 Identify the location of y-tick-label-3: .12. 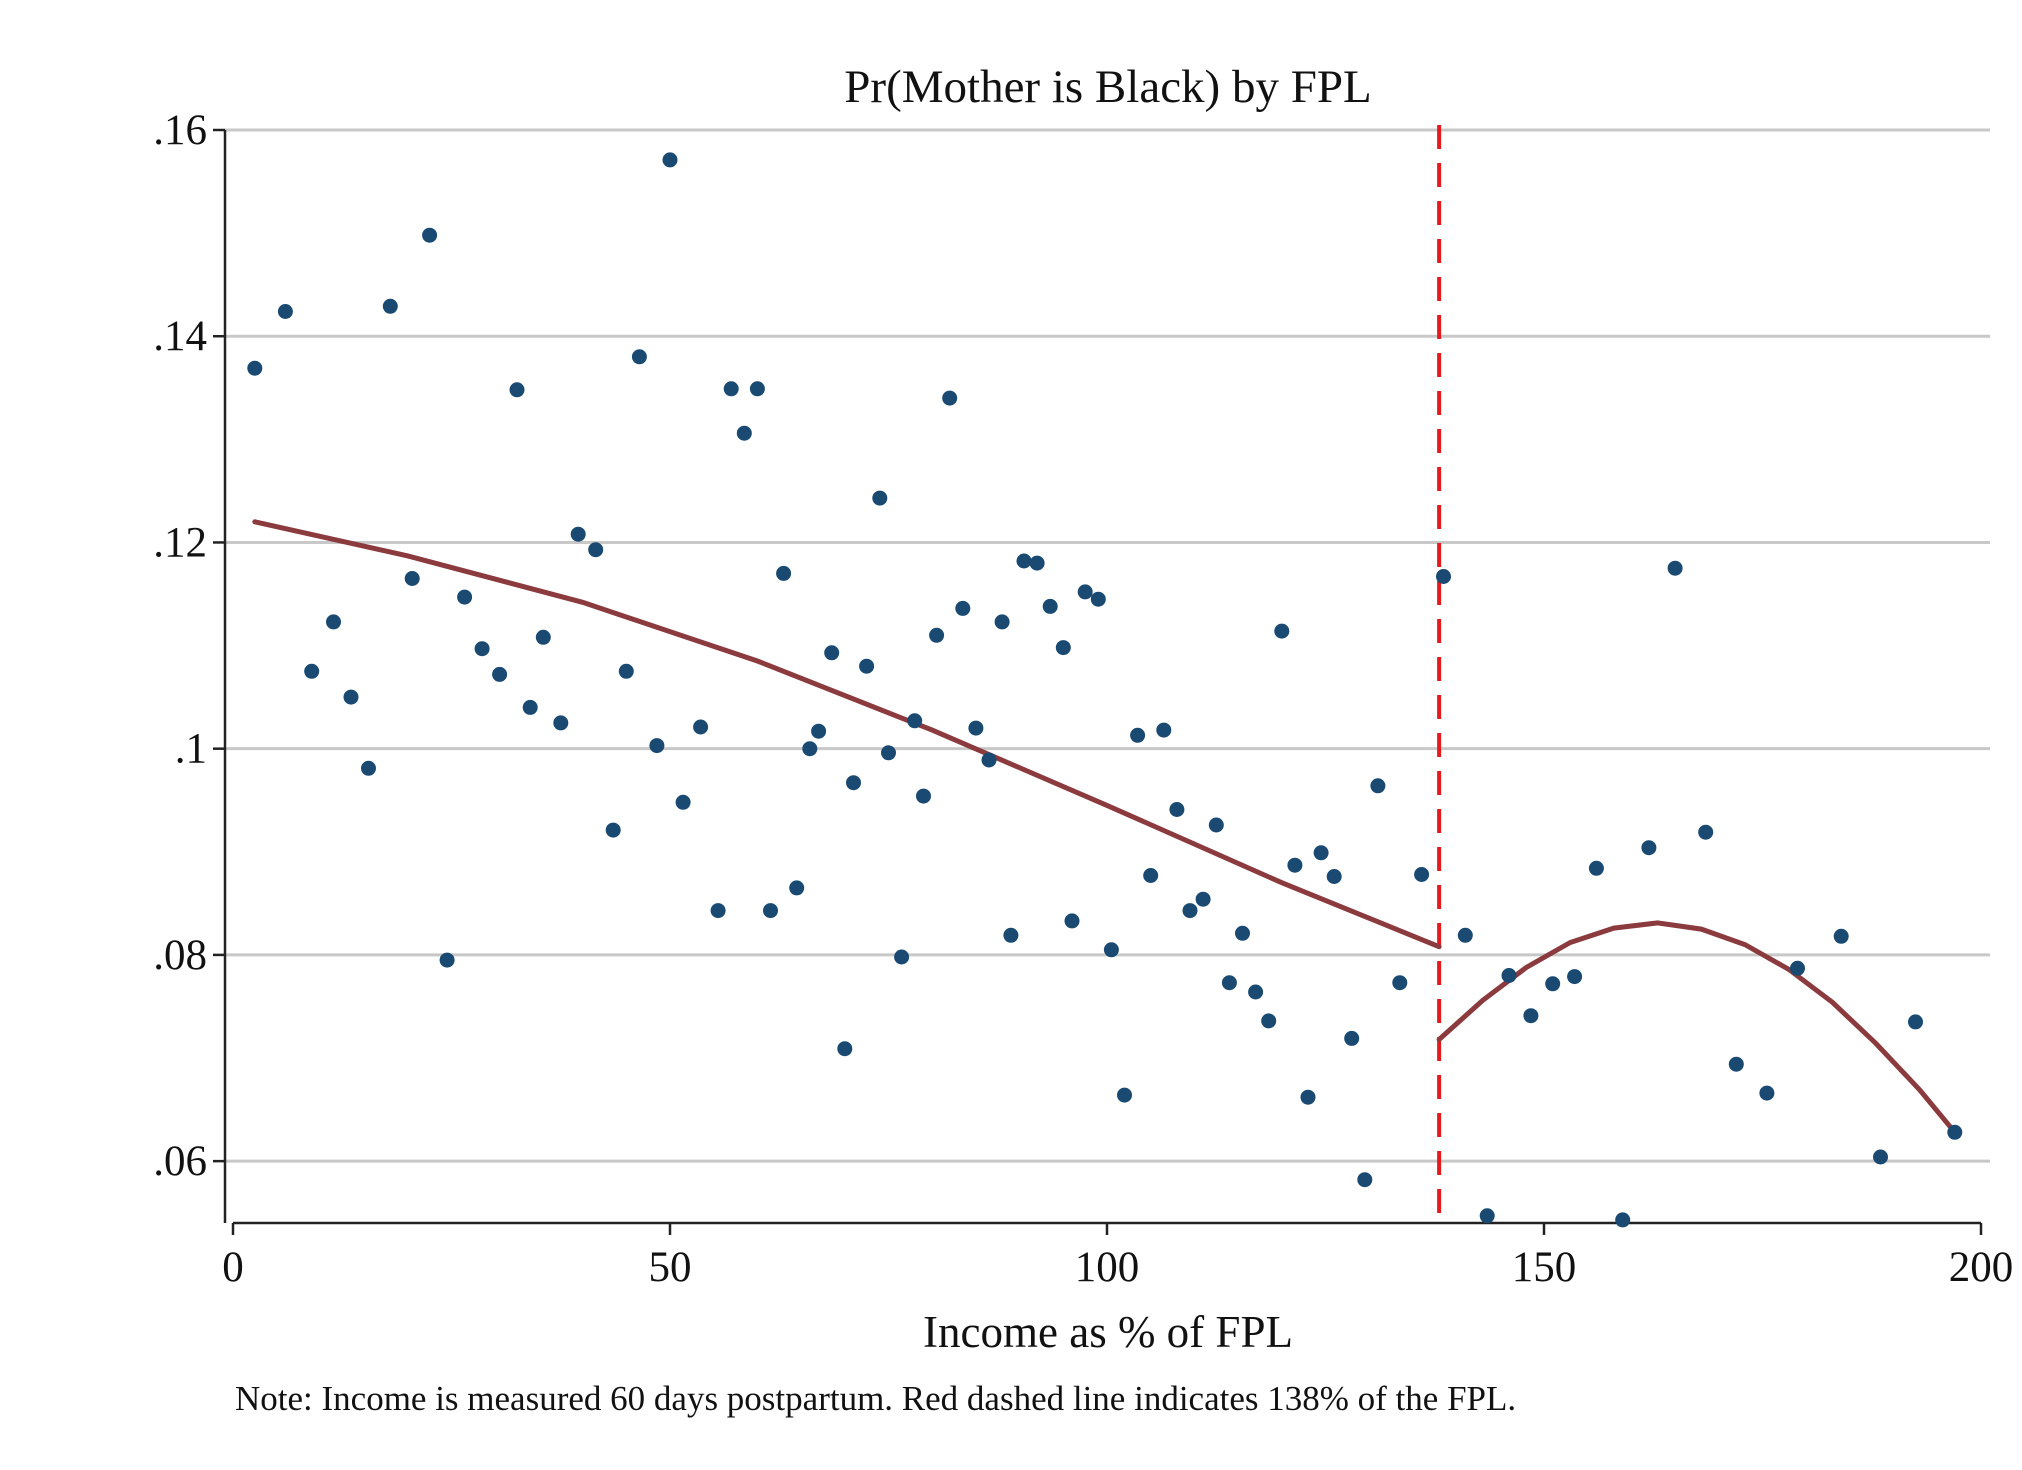
(180, 542).